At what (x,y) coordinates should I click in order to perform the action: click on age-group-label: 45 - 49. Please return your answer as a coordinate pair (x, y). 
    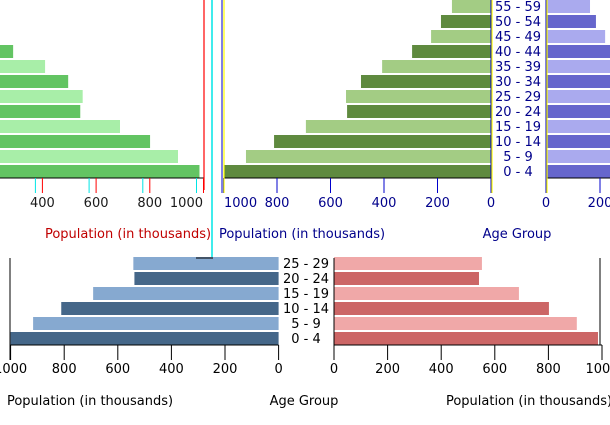
    Looking at the image, I should click on (518, 37).